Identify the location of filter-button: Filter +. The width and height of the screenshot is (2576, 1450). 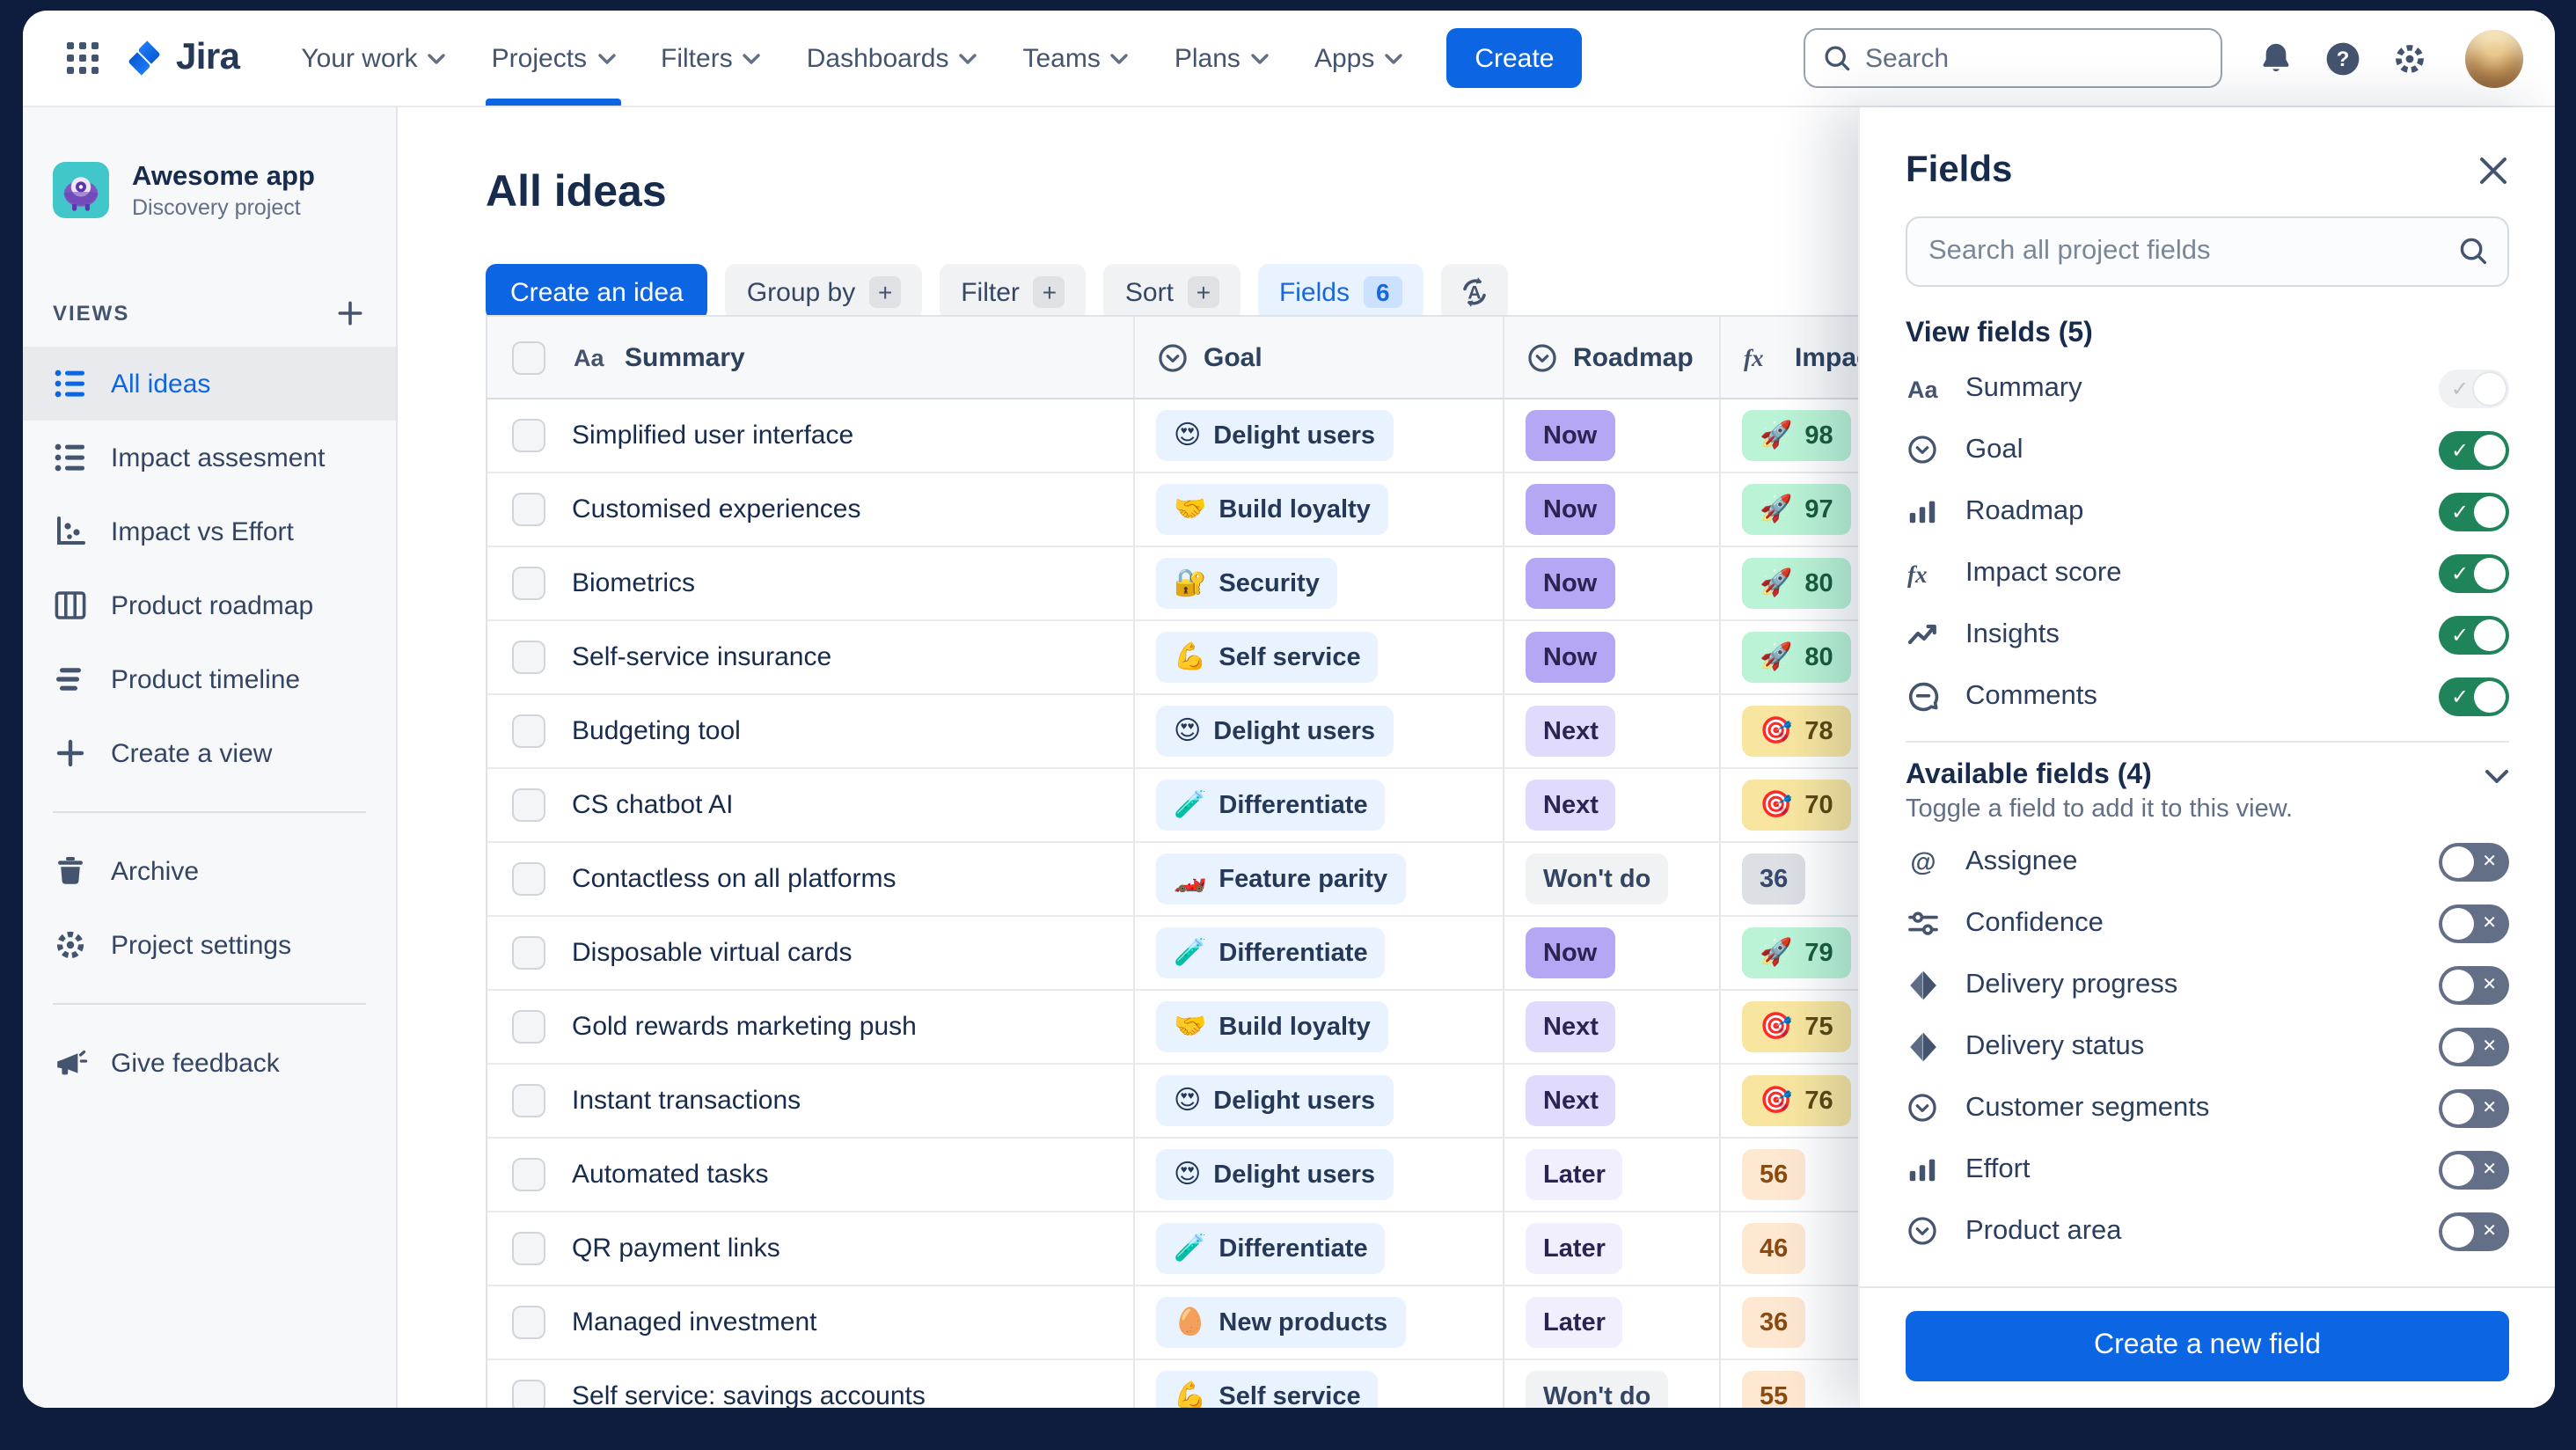
(1013, 292).